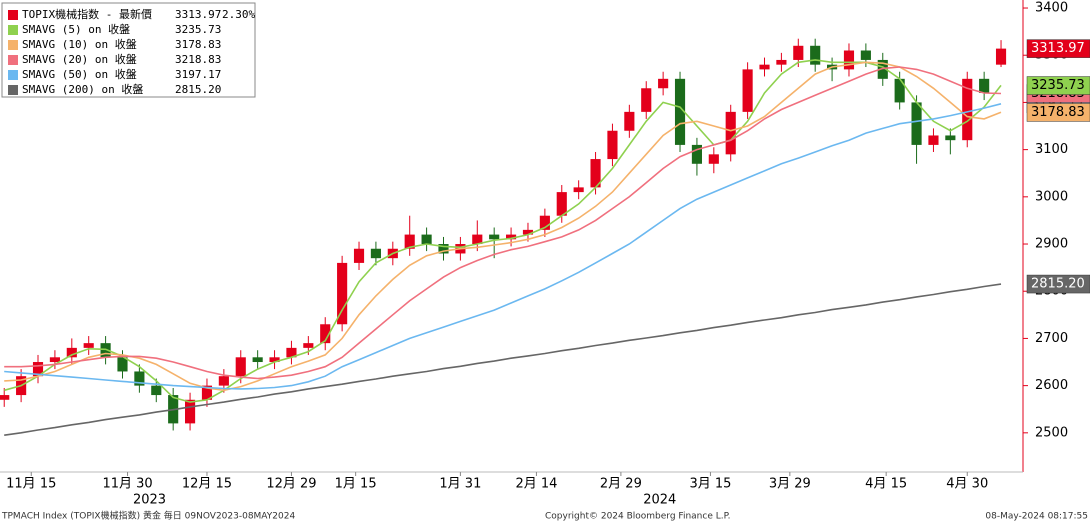 The height and width of the screenshot is (523, 1090). What do you see at coordinates (76, 29) in the screenshot?
I see `legend-label: SMAVG (5) on 收盤` at bounding box center [76, 29].